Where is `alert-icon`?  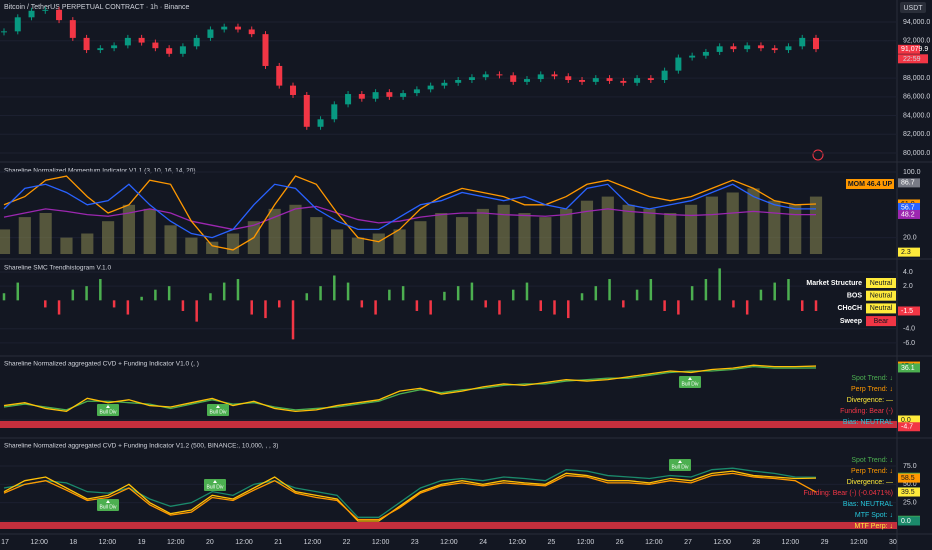
alert-icon is located at coordinates (818, 155).